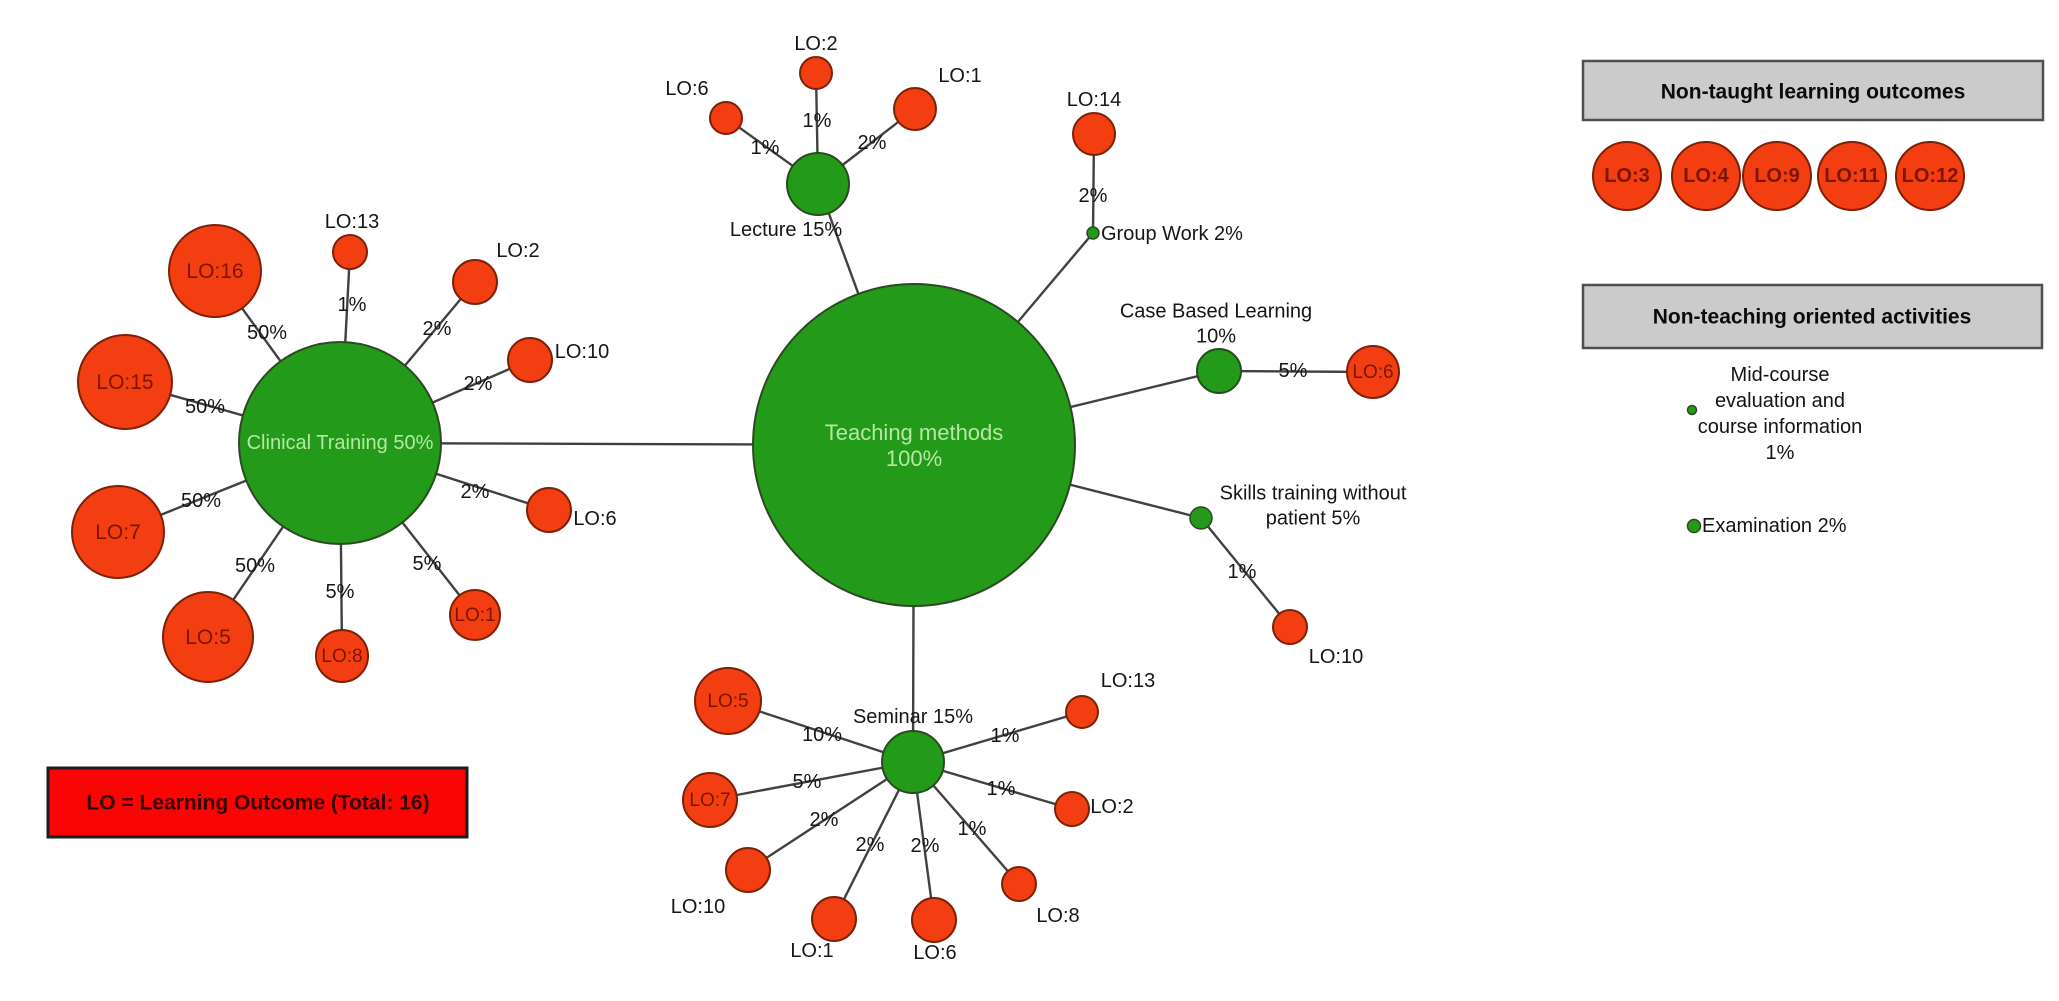 Image resolution: width=2059 pixels, height=1001 pixels. What do you see at coordinates (205, 407) in the screenshot?
I see `edge-label-clinical--cl-lo15: 50%` at bounding box center [205, 407].